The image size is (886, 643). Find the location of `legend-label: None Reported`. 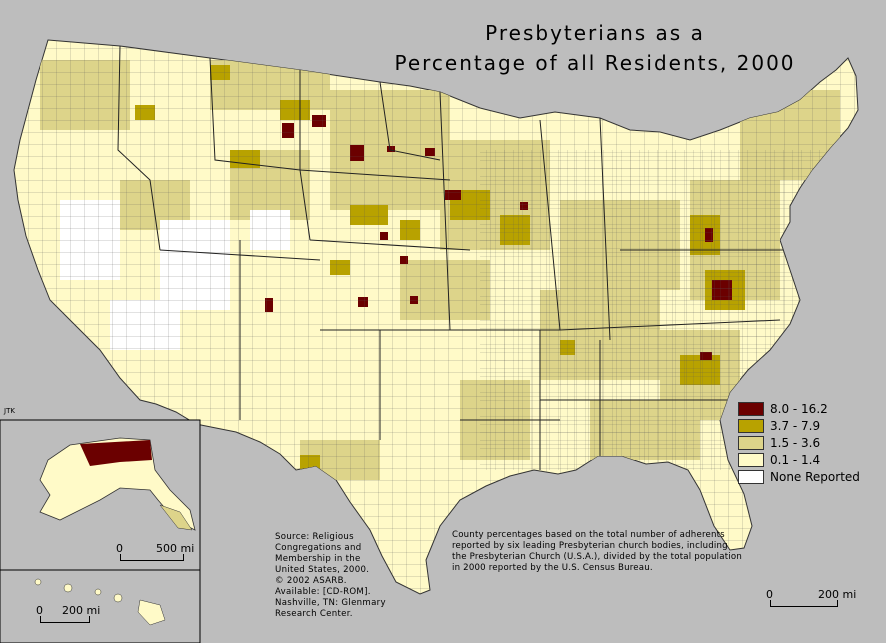

legend-label: None Reported is located at coordinates (815, 476).